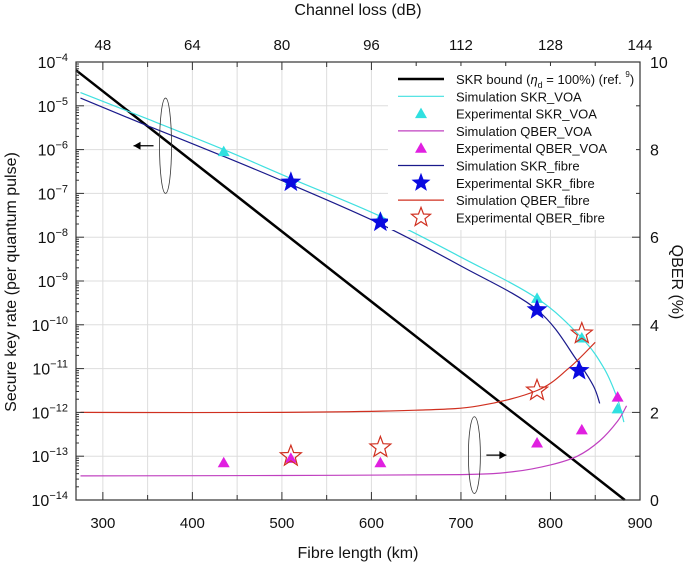 The image size is (685, 570). I want to click on y-tick-label: 10⁻⁴, so click(53, 62).